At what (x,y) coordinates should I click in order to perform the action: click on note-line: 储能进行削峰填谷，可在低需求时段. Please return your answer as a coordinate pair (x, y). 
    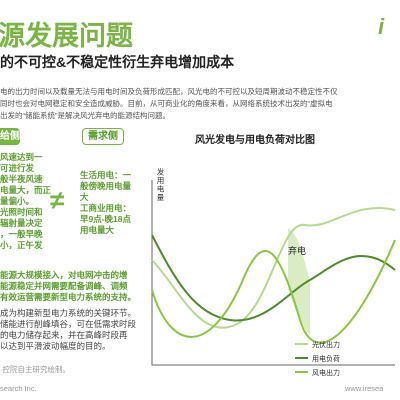
    Looking at the image, I should click on (68, 324).